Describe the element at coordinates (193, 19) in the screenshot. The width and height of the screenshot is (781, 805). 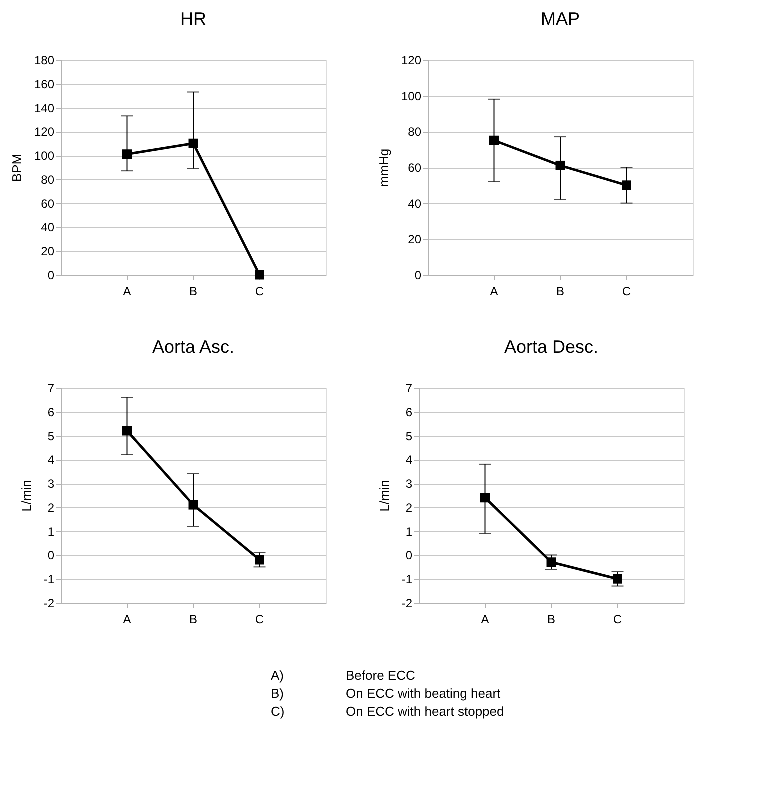
I see `chart-title: HR` at that location.